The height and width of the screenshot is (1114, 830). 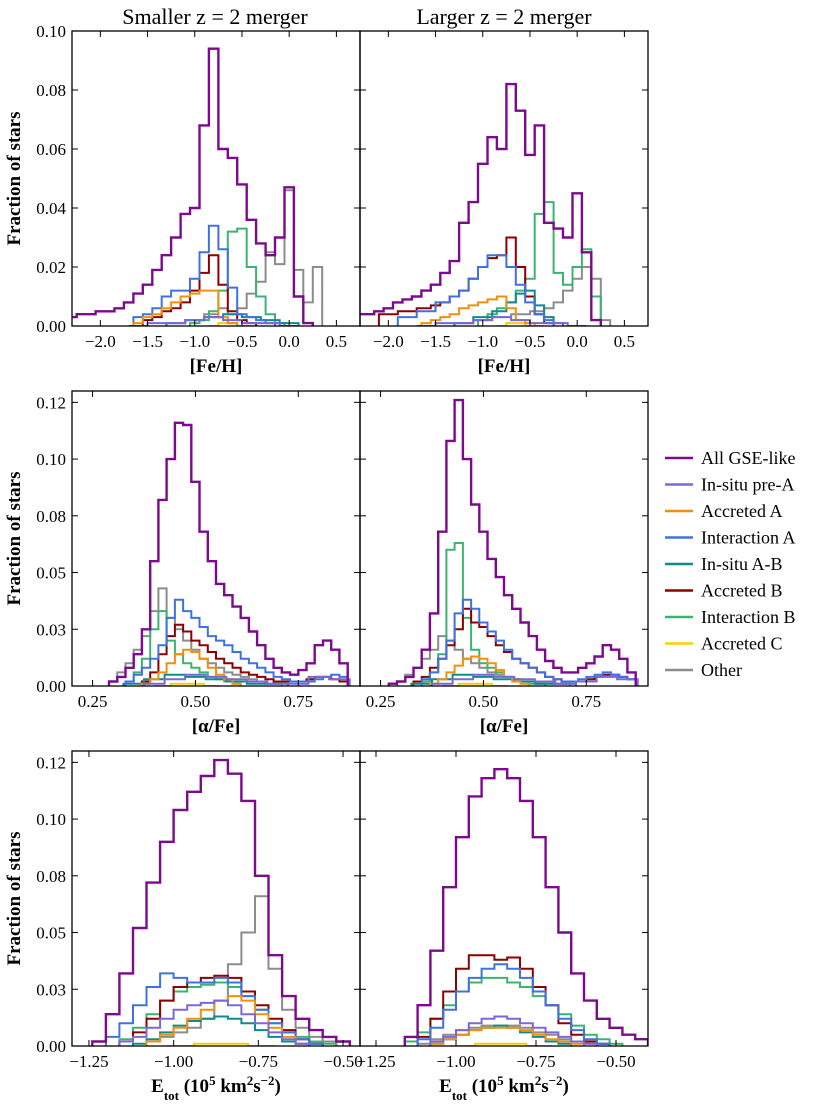 I want to click on column-title-right: Larger z = 2 merger, so click(x=504, y=16).